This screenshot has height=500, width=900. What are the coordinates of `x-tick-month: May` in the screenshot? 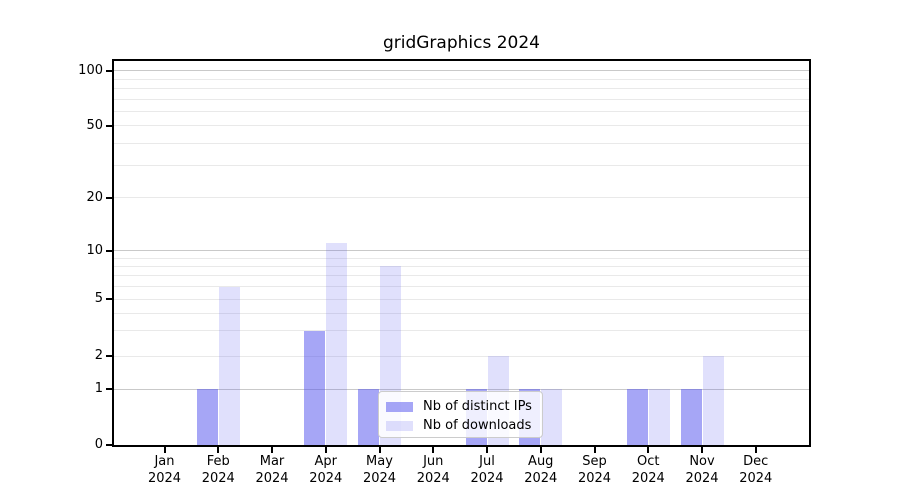 It's located at (379, 461).